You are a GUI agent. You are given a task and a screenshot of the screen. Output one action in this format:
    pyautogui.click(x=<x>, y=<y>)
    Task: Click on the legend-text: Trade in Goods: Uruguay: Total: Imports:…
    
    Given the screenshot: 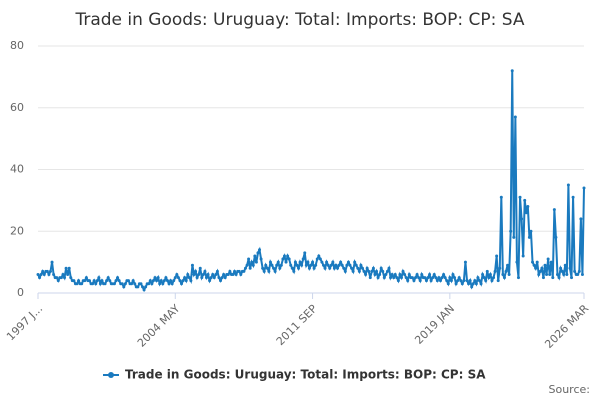 What is the action you would take?
    pyautogui.click(x=305, y=375)
    